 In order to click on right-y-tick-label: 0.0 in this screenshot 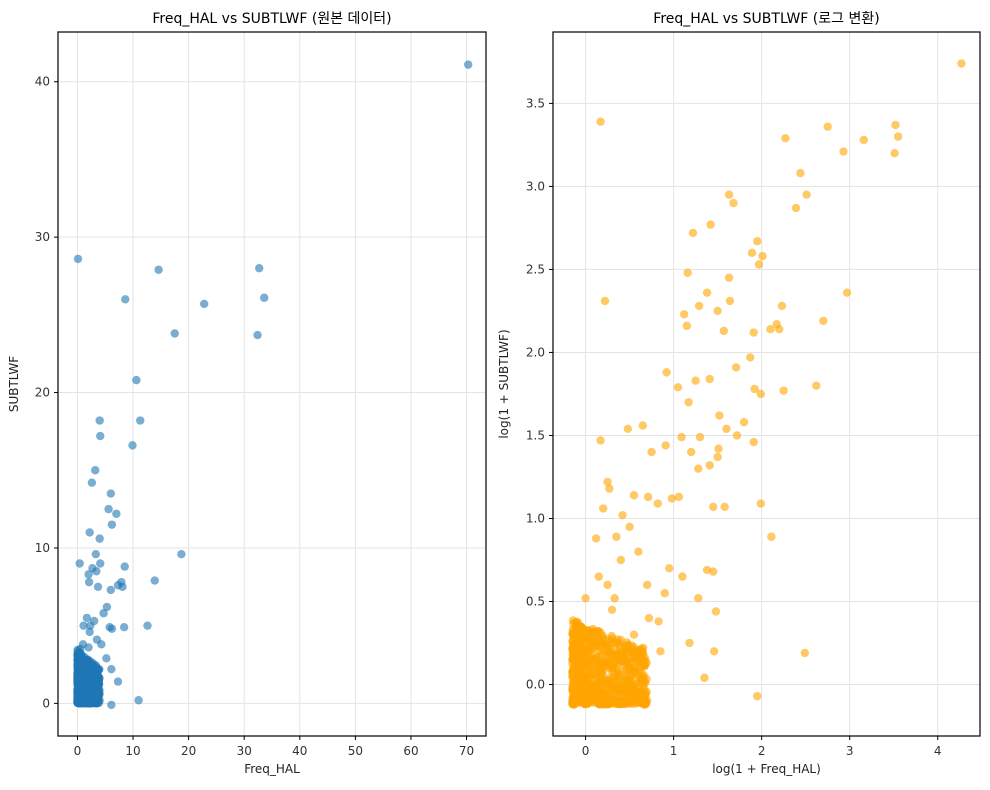, I will do `click(535, 685)`.